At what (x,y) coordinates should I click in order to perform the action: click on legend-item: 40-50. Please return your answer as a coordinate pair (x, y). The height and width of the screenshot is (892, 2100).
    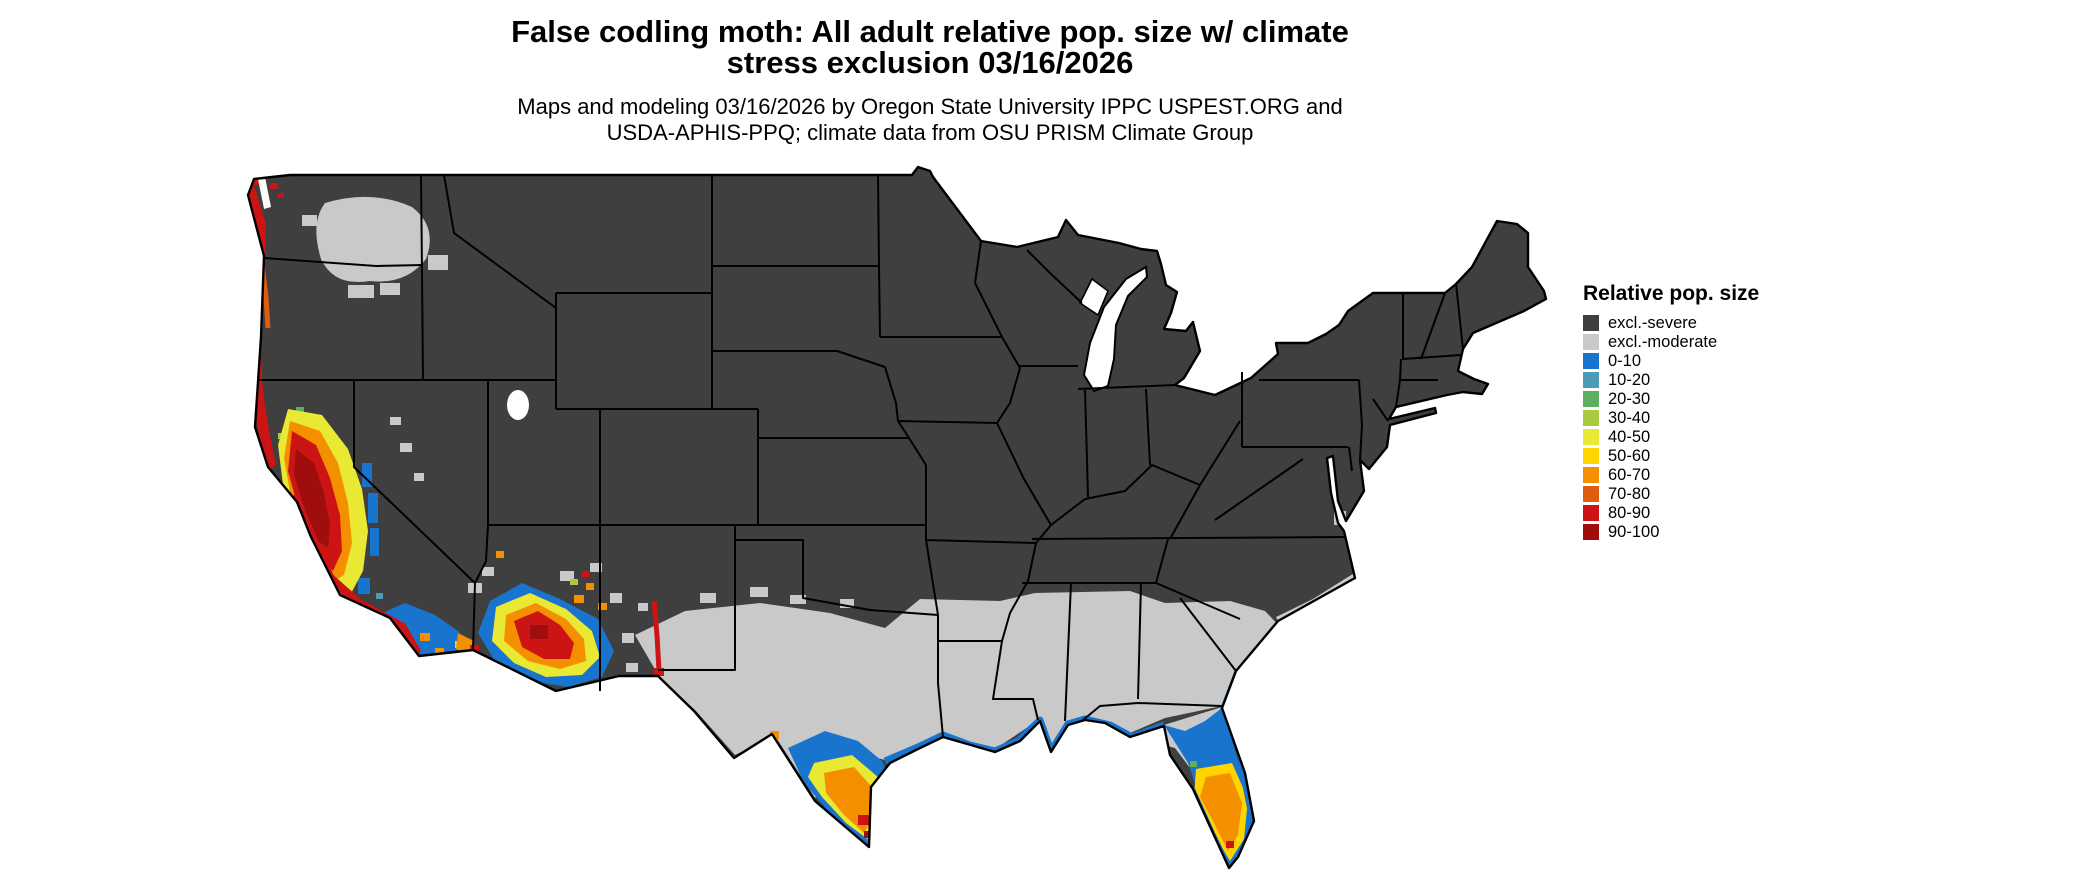
    Looking at the image, I should click on (1671, 437).